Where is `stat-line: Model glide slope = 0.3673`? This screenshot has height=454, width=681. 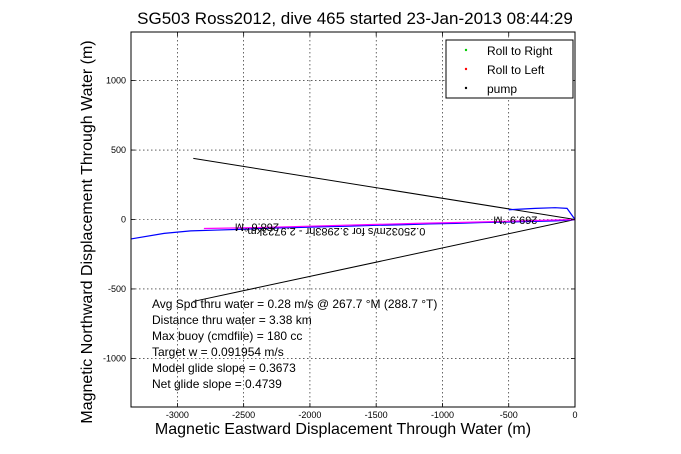
stat-line: Model glide slope = 0.3673 is located at coordinates (224, 368).